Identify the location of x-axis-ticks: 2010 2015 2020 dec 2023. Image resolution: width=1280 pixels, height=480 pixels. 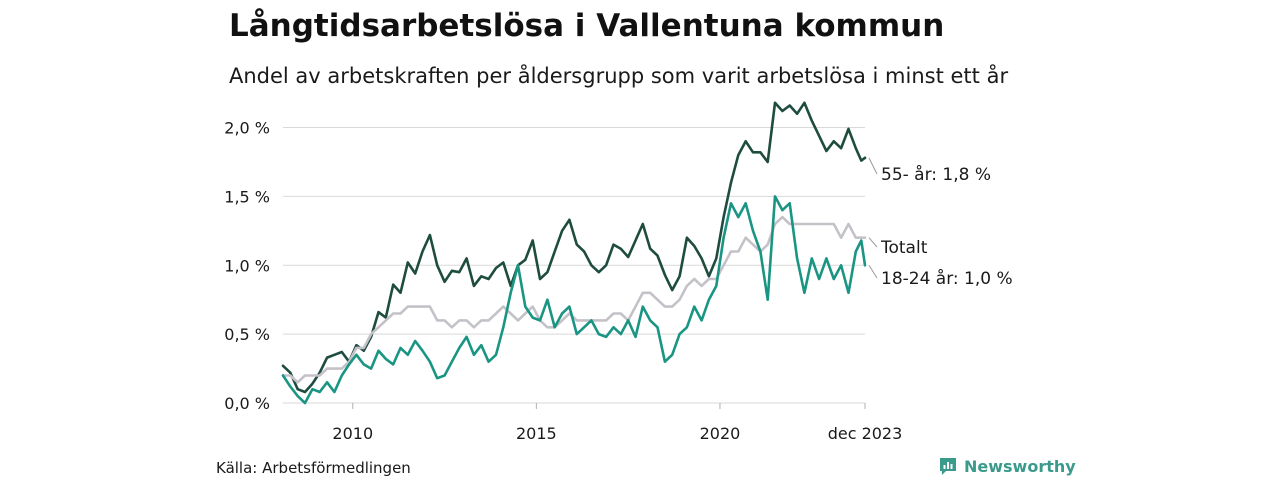
(617, 423).